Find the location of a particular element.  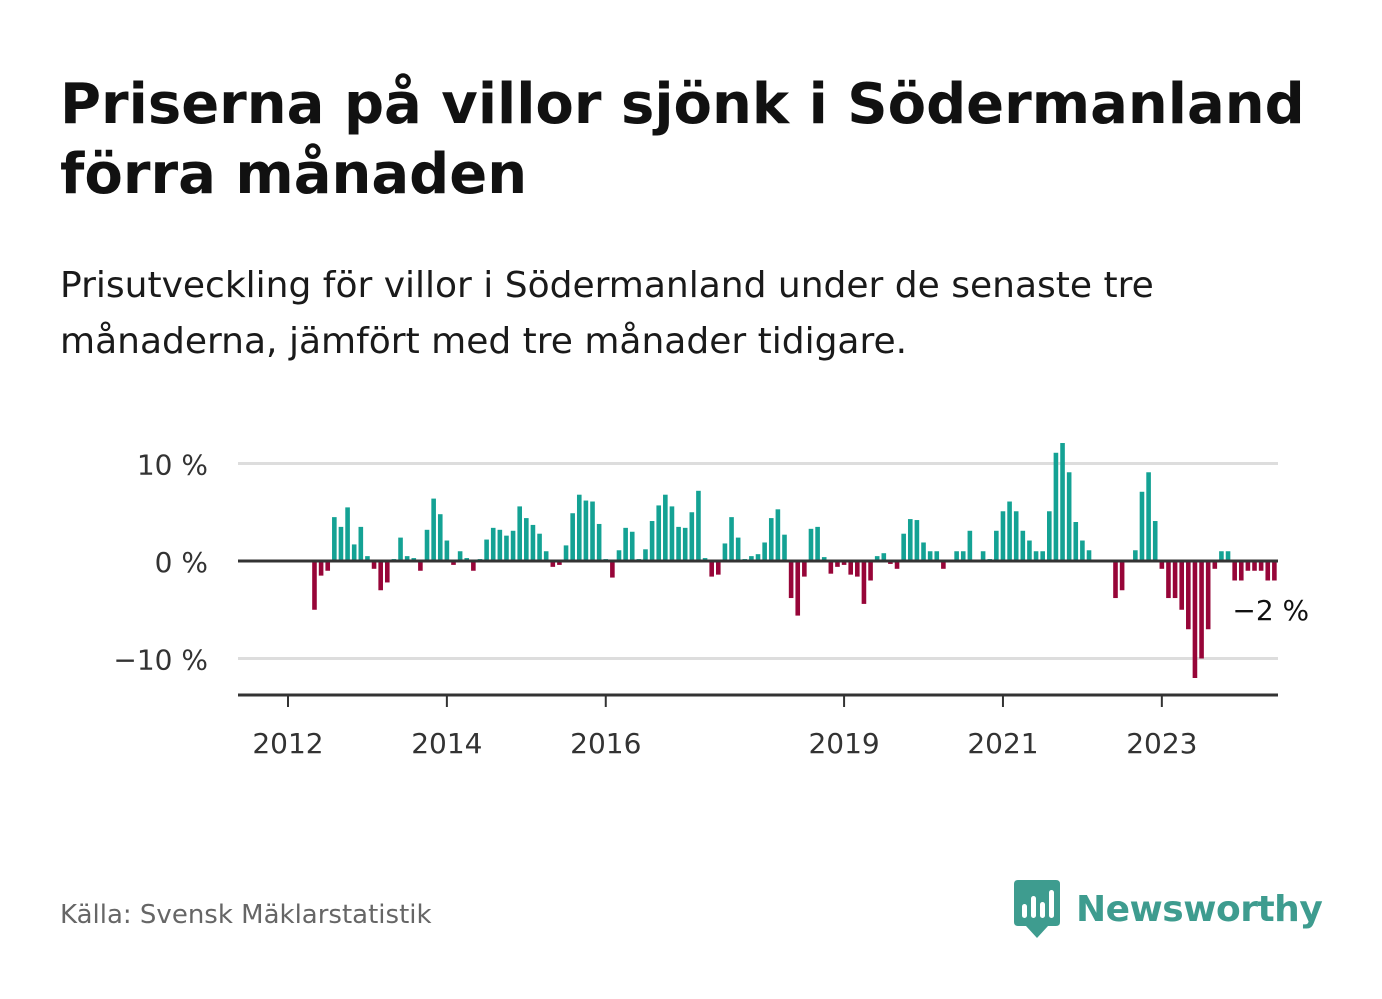

source-note: Källa: Svensk Mäklarstatistik is located at coordinates (246, 915).